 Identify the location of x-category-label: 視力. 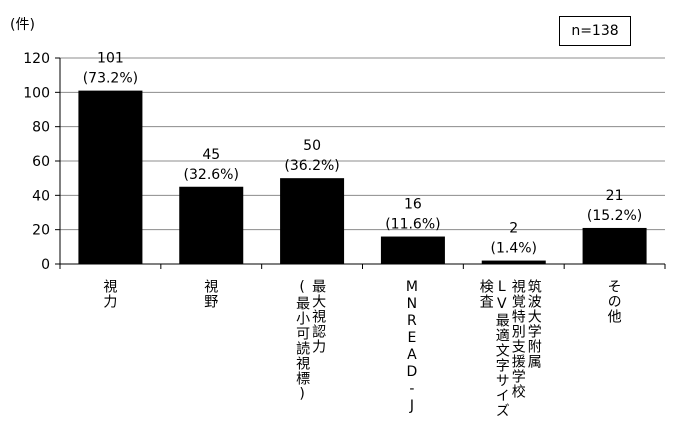
(109, 294).